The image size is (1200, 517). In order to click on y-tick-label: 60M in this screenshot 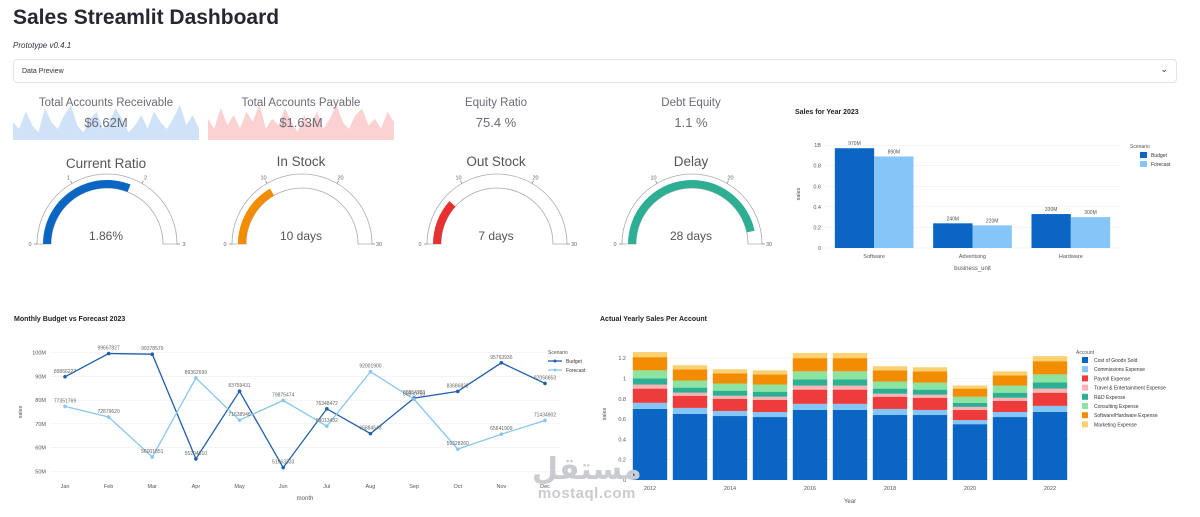, I will do `click(40, 449)`.